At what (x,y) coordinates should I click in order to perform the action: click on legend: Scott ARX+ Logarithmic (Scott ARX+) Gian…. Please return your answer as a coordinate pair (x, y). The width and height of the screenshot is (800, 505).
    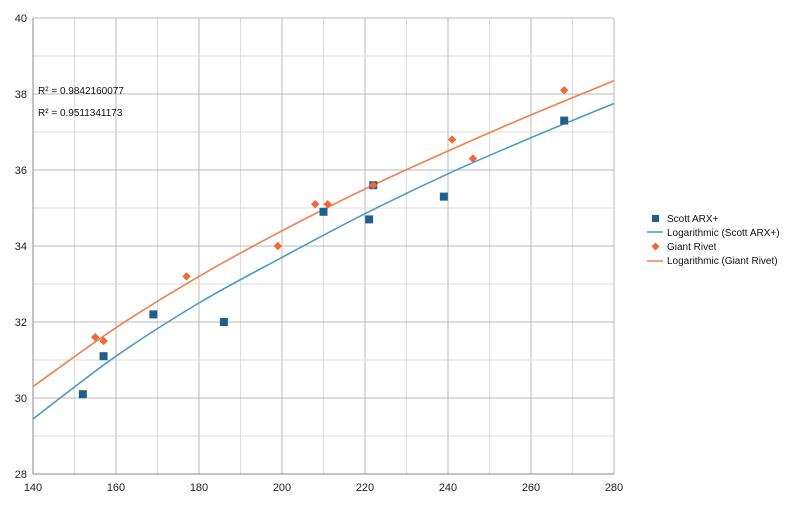
    Looking at the image, I should click on (713, 240).